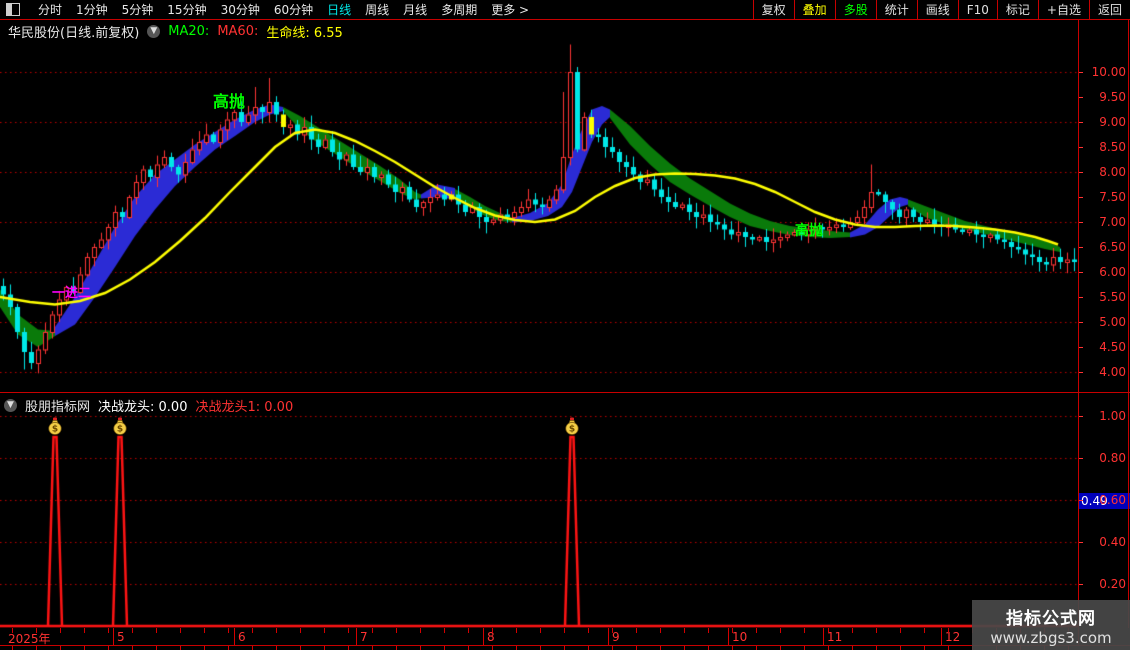 Image resolution: width=1130 pixels, height=650 pixels. Describe the element at coordinates (187, 10) in the screenshot. I see `period-item-15分钟: 15分钟` at that location.